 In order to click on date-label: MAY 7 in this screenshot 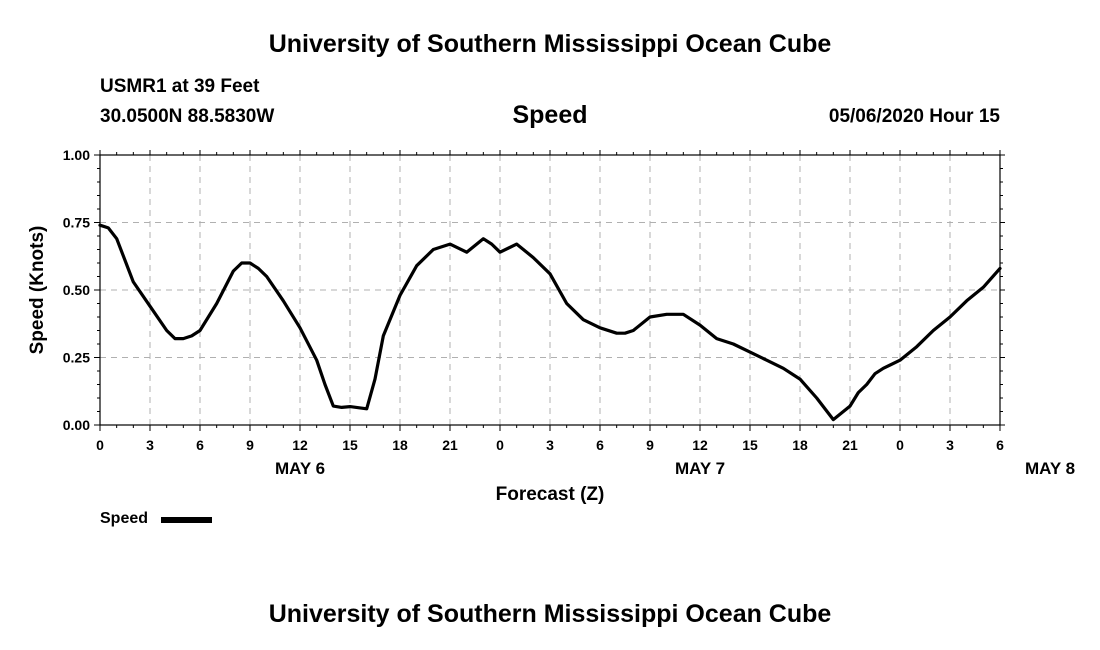, I will do `click(700, 468)`.